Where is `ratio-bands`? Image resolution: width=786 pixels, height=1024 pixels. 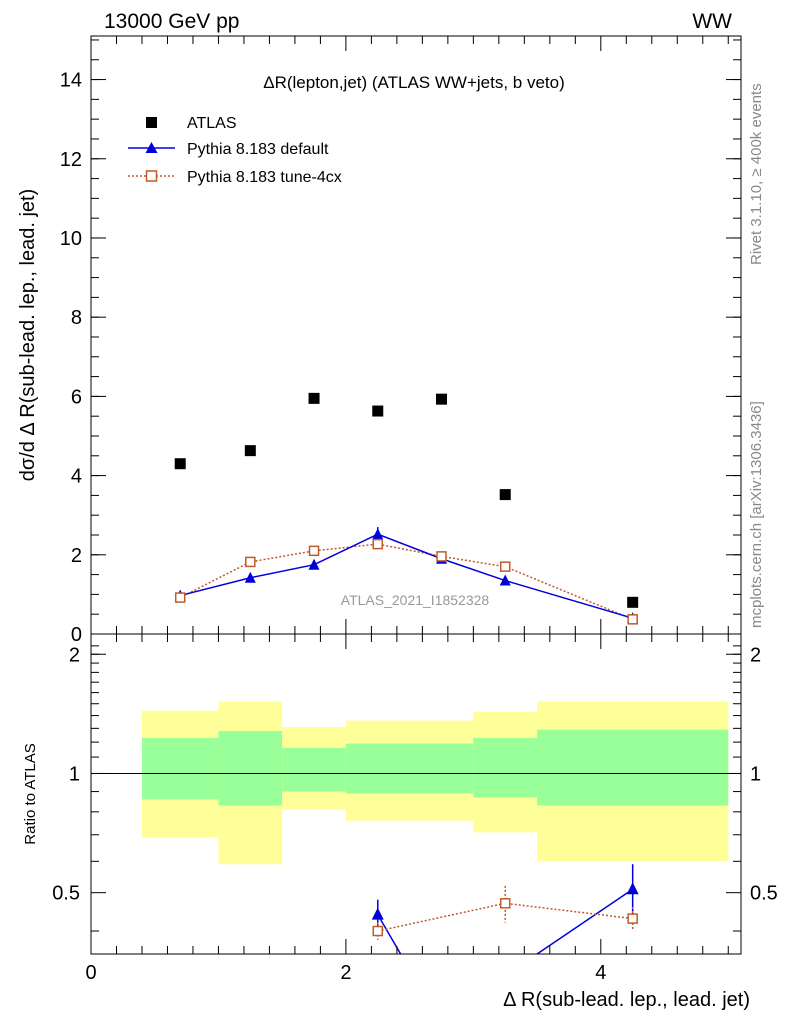 ratio-bands is located at coordinates (416, 783).